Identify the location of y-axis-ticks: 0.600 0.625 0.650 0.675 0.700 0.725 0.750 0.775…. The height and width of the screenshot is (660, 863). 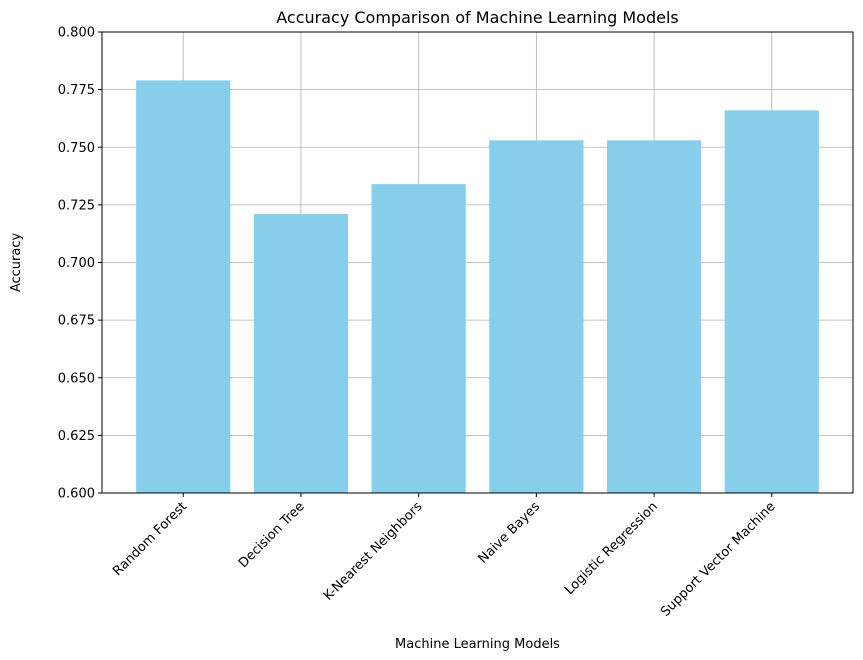
(80, 264).